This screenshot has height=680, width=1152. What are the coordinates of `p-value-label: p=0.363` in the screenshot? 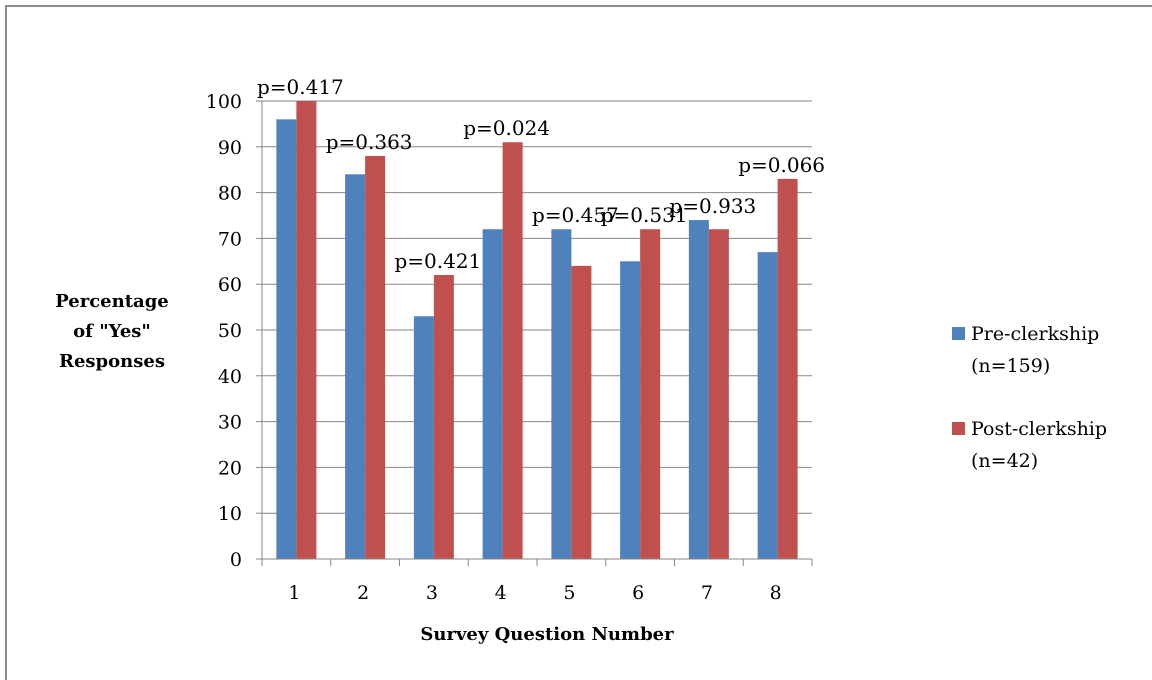 It's located at (369, 142).